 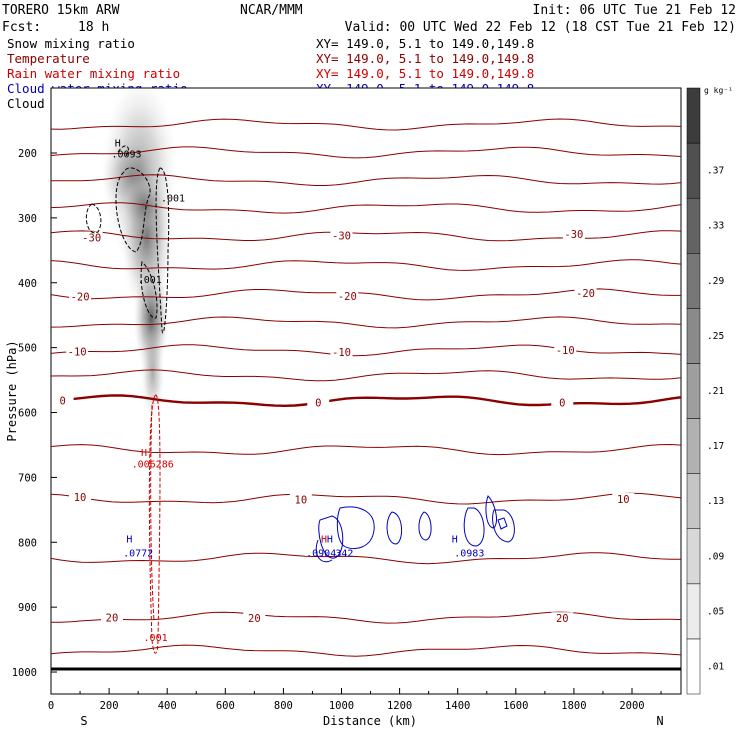 I want to click on colorbar-label: .33, so click(x=715, y=226).